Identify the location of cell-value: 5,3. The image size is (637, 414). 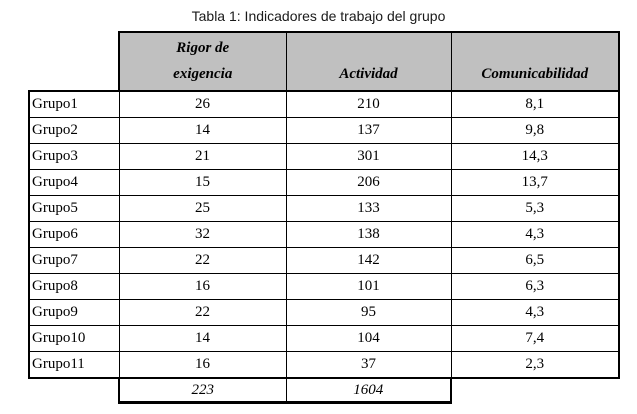
(535, 208).